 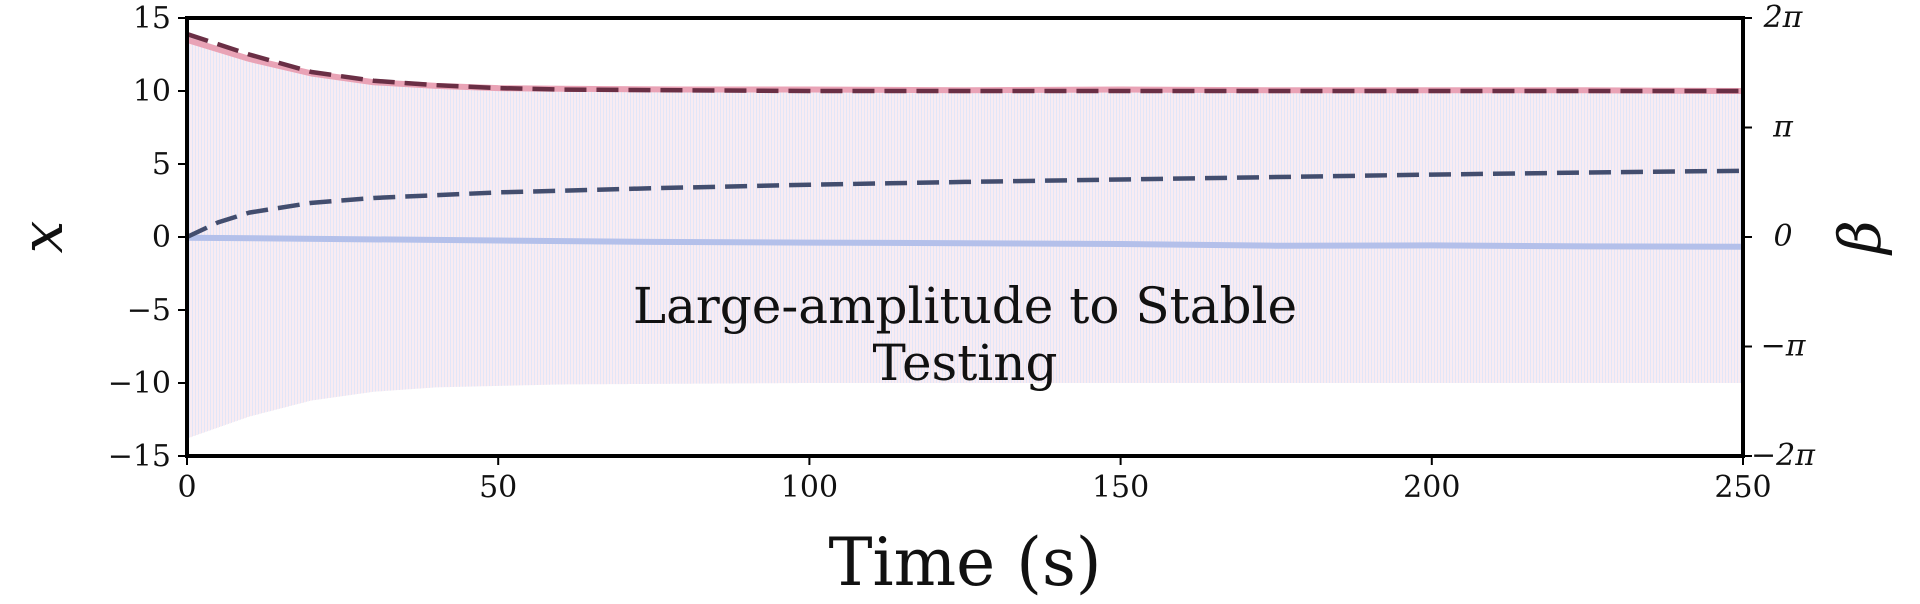 What do you see at coordinates (139, 456) in the screenshot?
I see `left-y-tick-label: −15` at bounding box center [139, 456].